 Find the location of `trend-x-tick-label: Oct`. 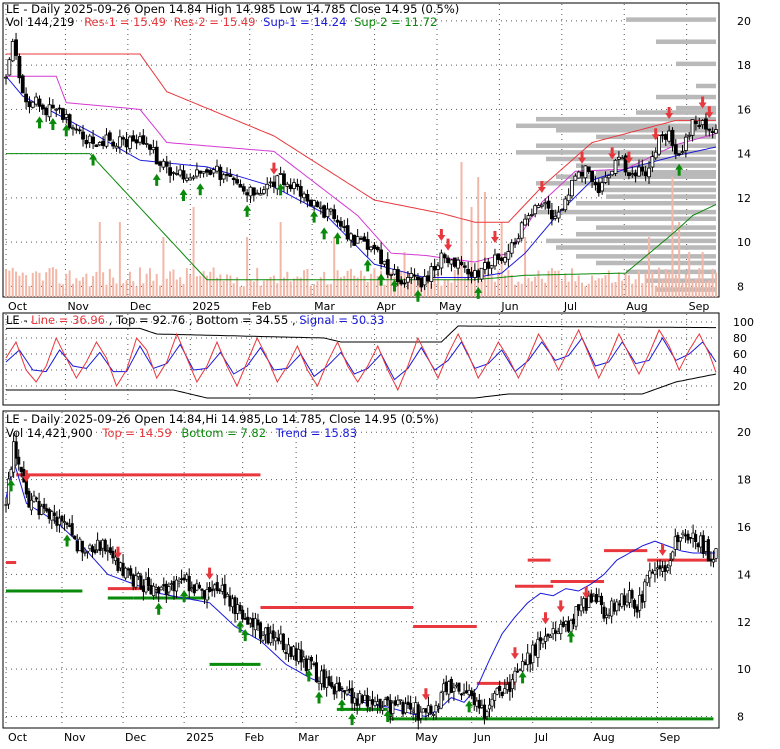

trend-x-tick-label: Oct is located at coordinates (18, 737).